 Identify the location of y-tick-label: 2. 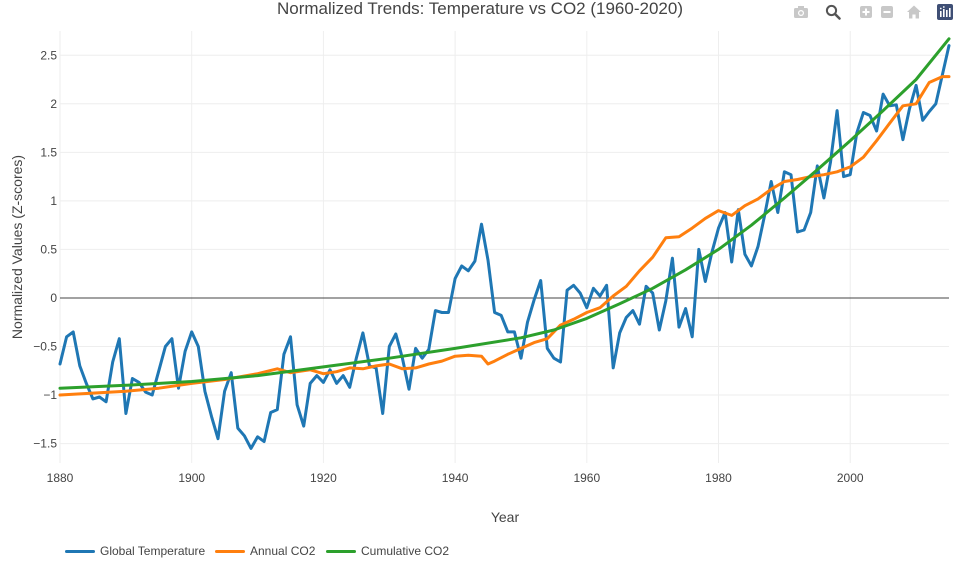
(53, 104).